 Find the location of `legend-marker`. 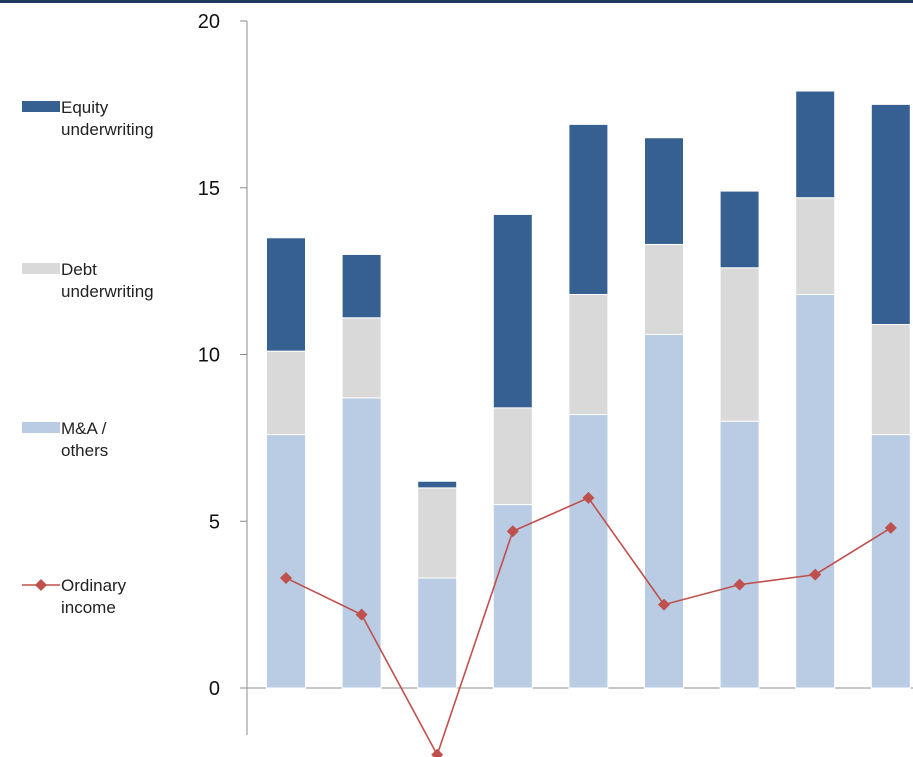

legend-marker is located at coordinates (41, 585).